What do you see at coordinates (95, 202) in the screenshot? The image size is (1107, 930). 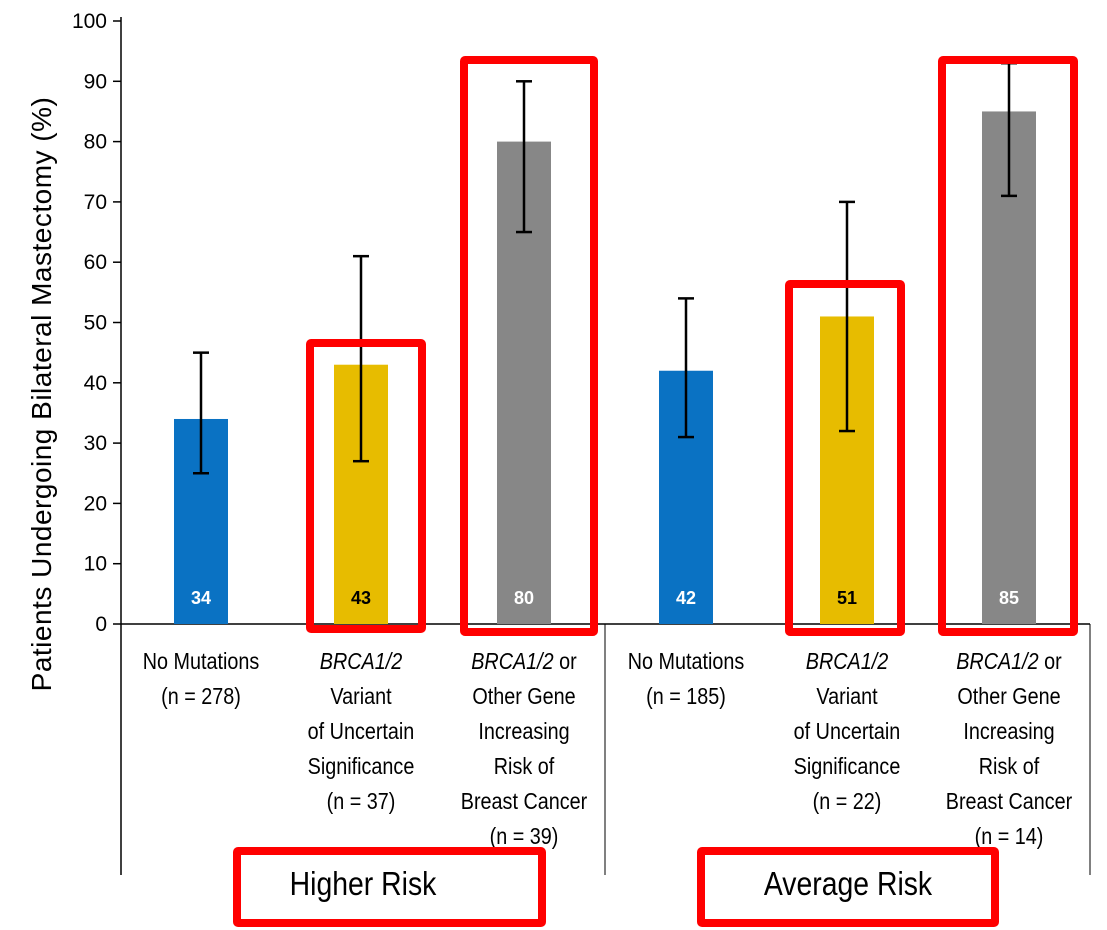 I see `y-tick-label: 70` at bounding box center [95, 202].